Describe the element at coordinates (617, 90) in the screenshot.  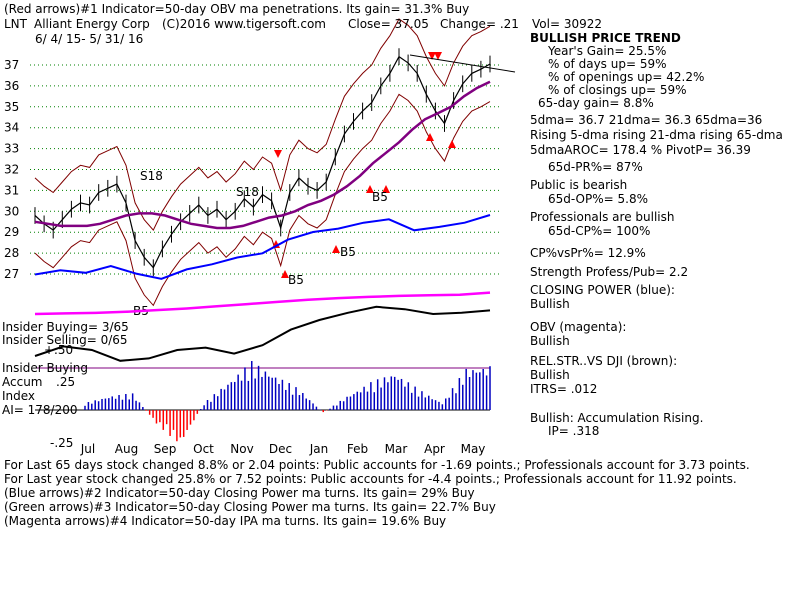
I see `panel-line: % of closings up= 59%` at that location.